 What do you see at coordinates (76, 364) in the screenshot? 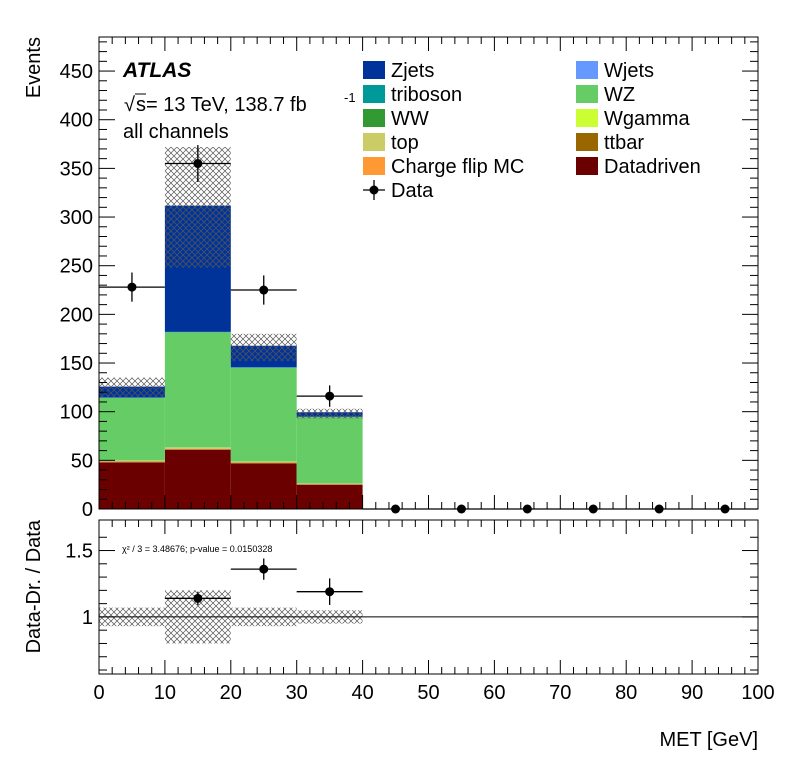
I see `y-tick-label: 150` at bounding box center [76, 364].